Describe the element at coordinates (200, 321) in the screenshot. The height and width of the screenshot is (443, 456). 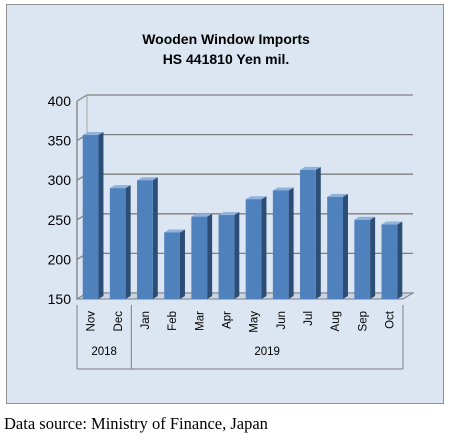
I see `x-tick-label: Mar` at that location.